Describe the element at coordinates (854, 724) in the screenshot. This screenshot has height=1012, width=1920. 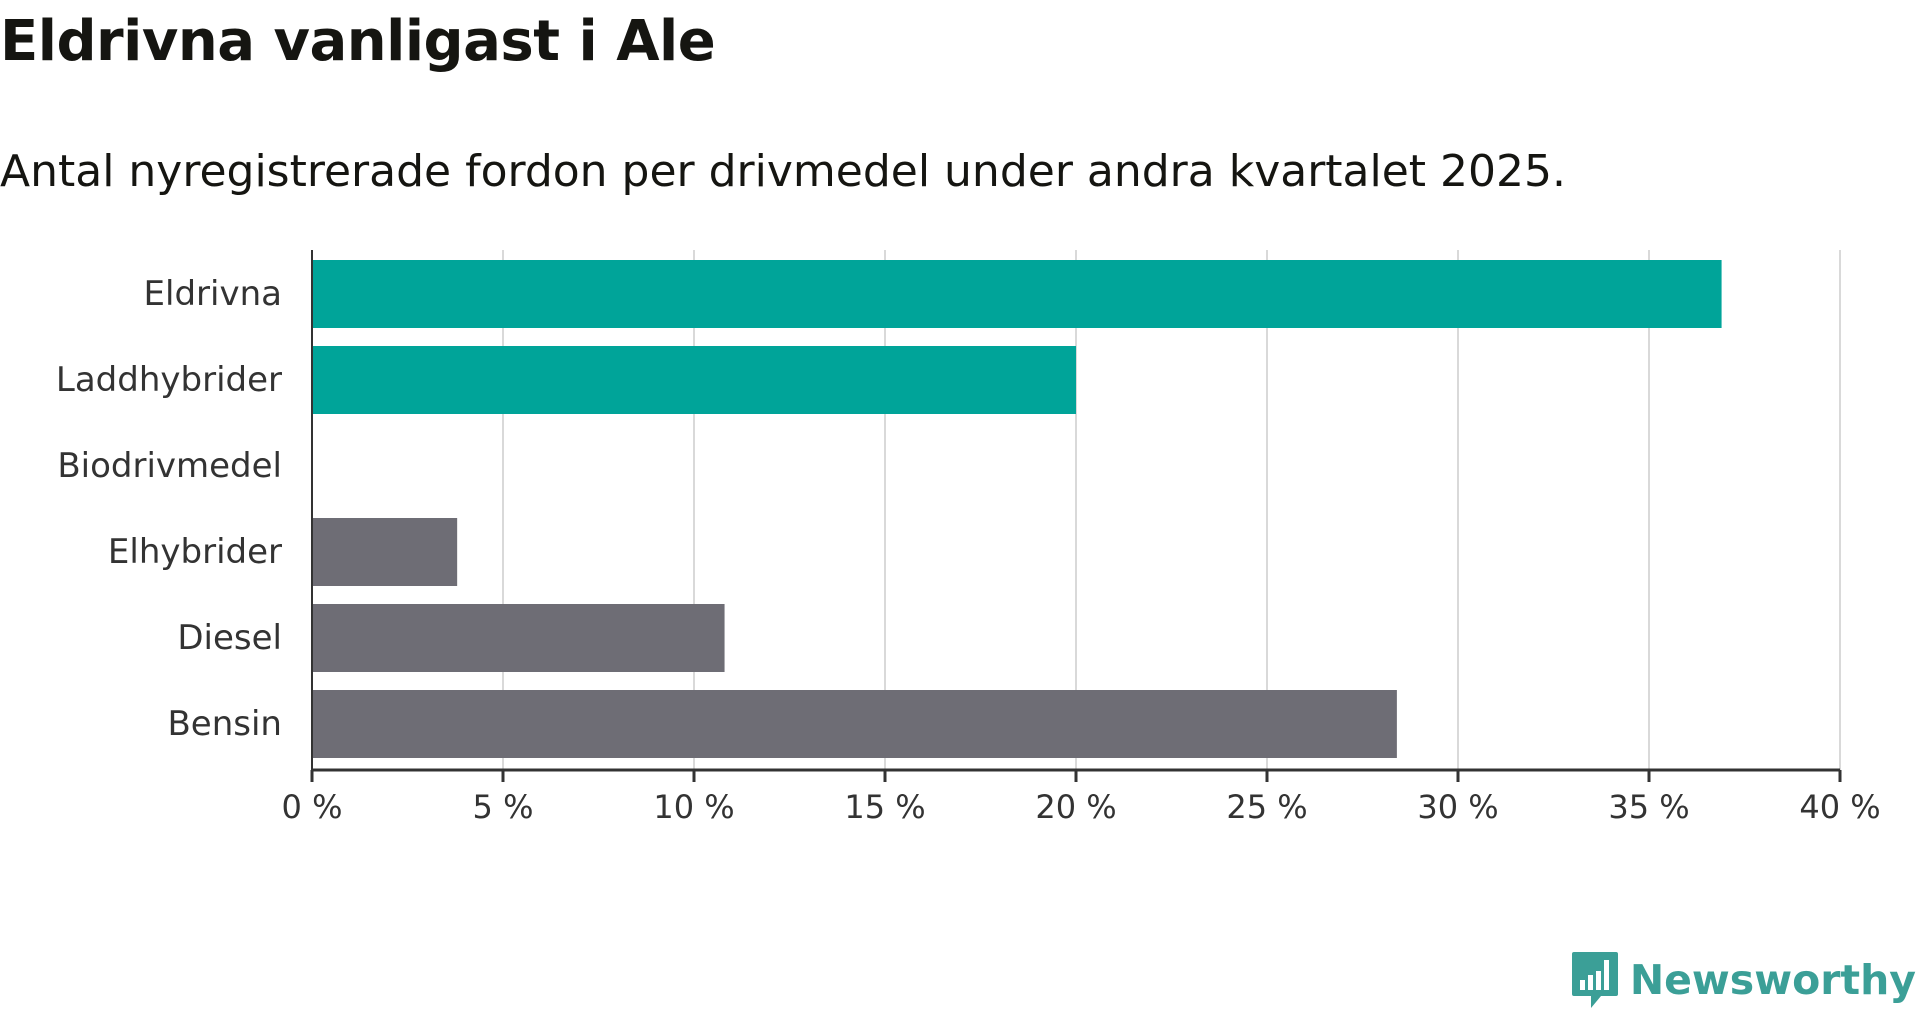
I see `bar-bensin` at that location.